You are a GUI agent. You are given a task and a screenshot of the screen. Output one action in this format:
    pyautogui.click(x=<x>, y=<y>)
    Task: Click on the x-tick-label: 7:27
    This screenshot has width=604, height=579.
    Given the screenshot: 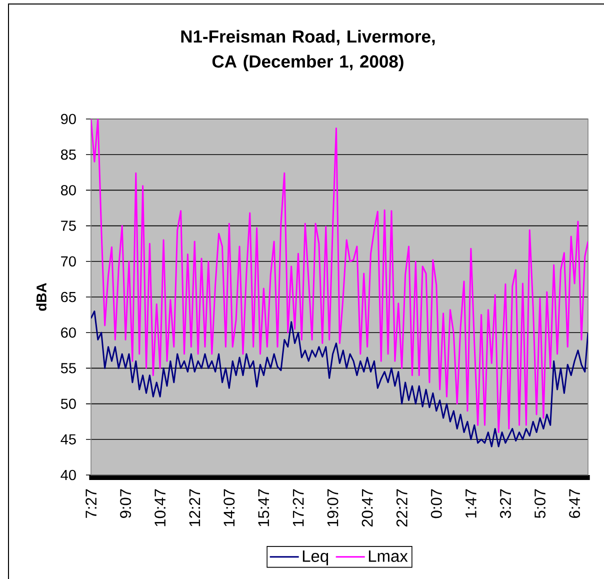 What is the action you would take?
    pyautogui.click(x=91, y=503)
    